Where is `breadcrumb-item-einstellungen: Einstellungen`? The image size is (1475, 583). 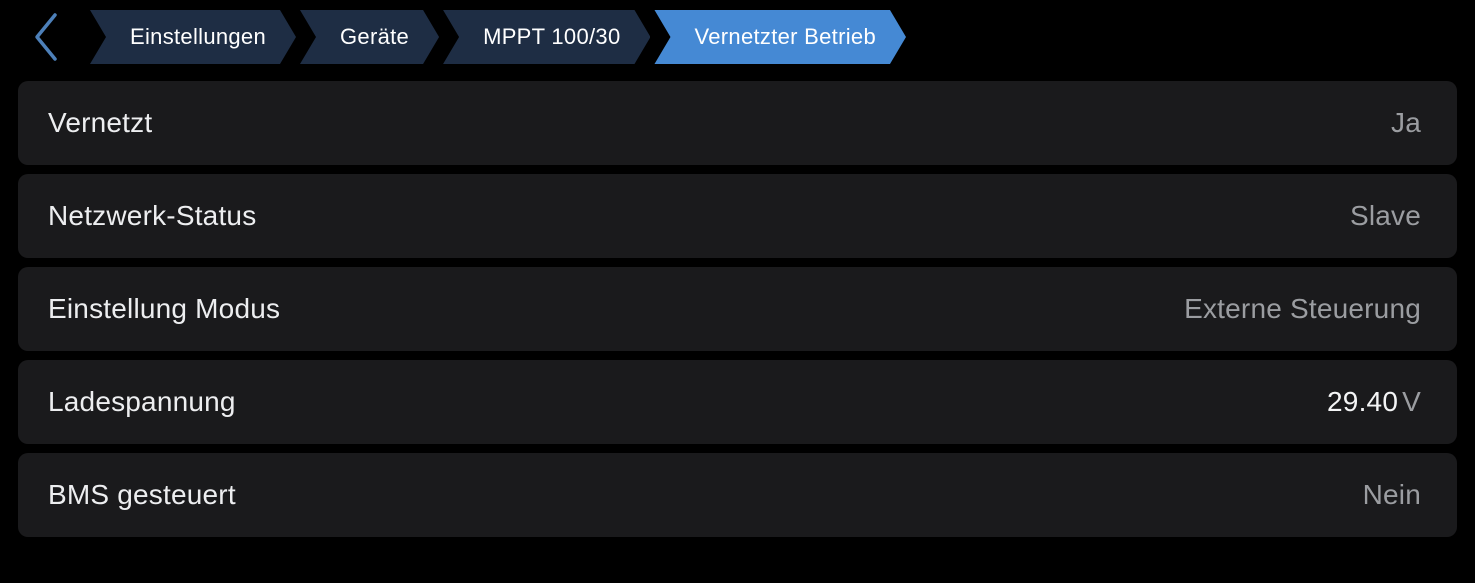 breadcrumb-item-einstellungen: Einstellungen is located at coordinates (193, 37).